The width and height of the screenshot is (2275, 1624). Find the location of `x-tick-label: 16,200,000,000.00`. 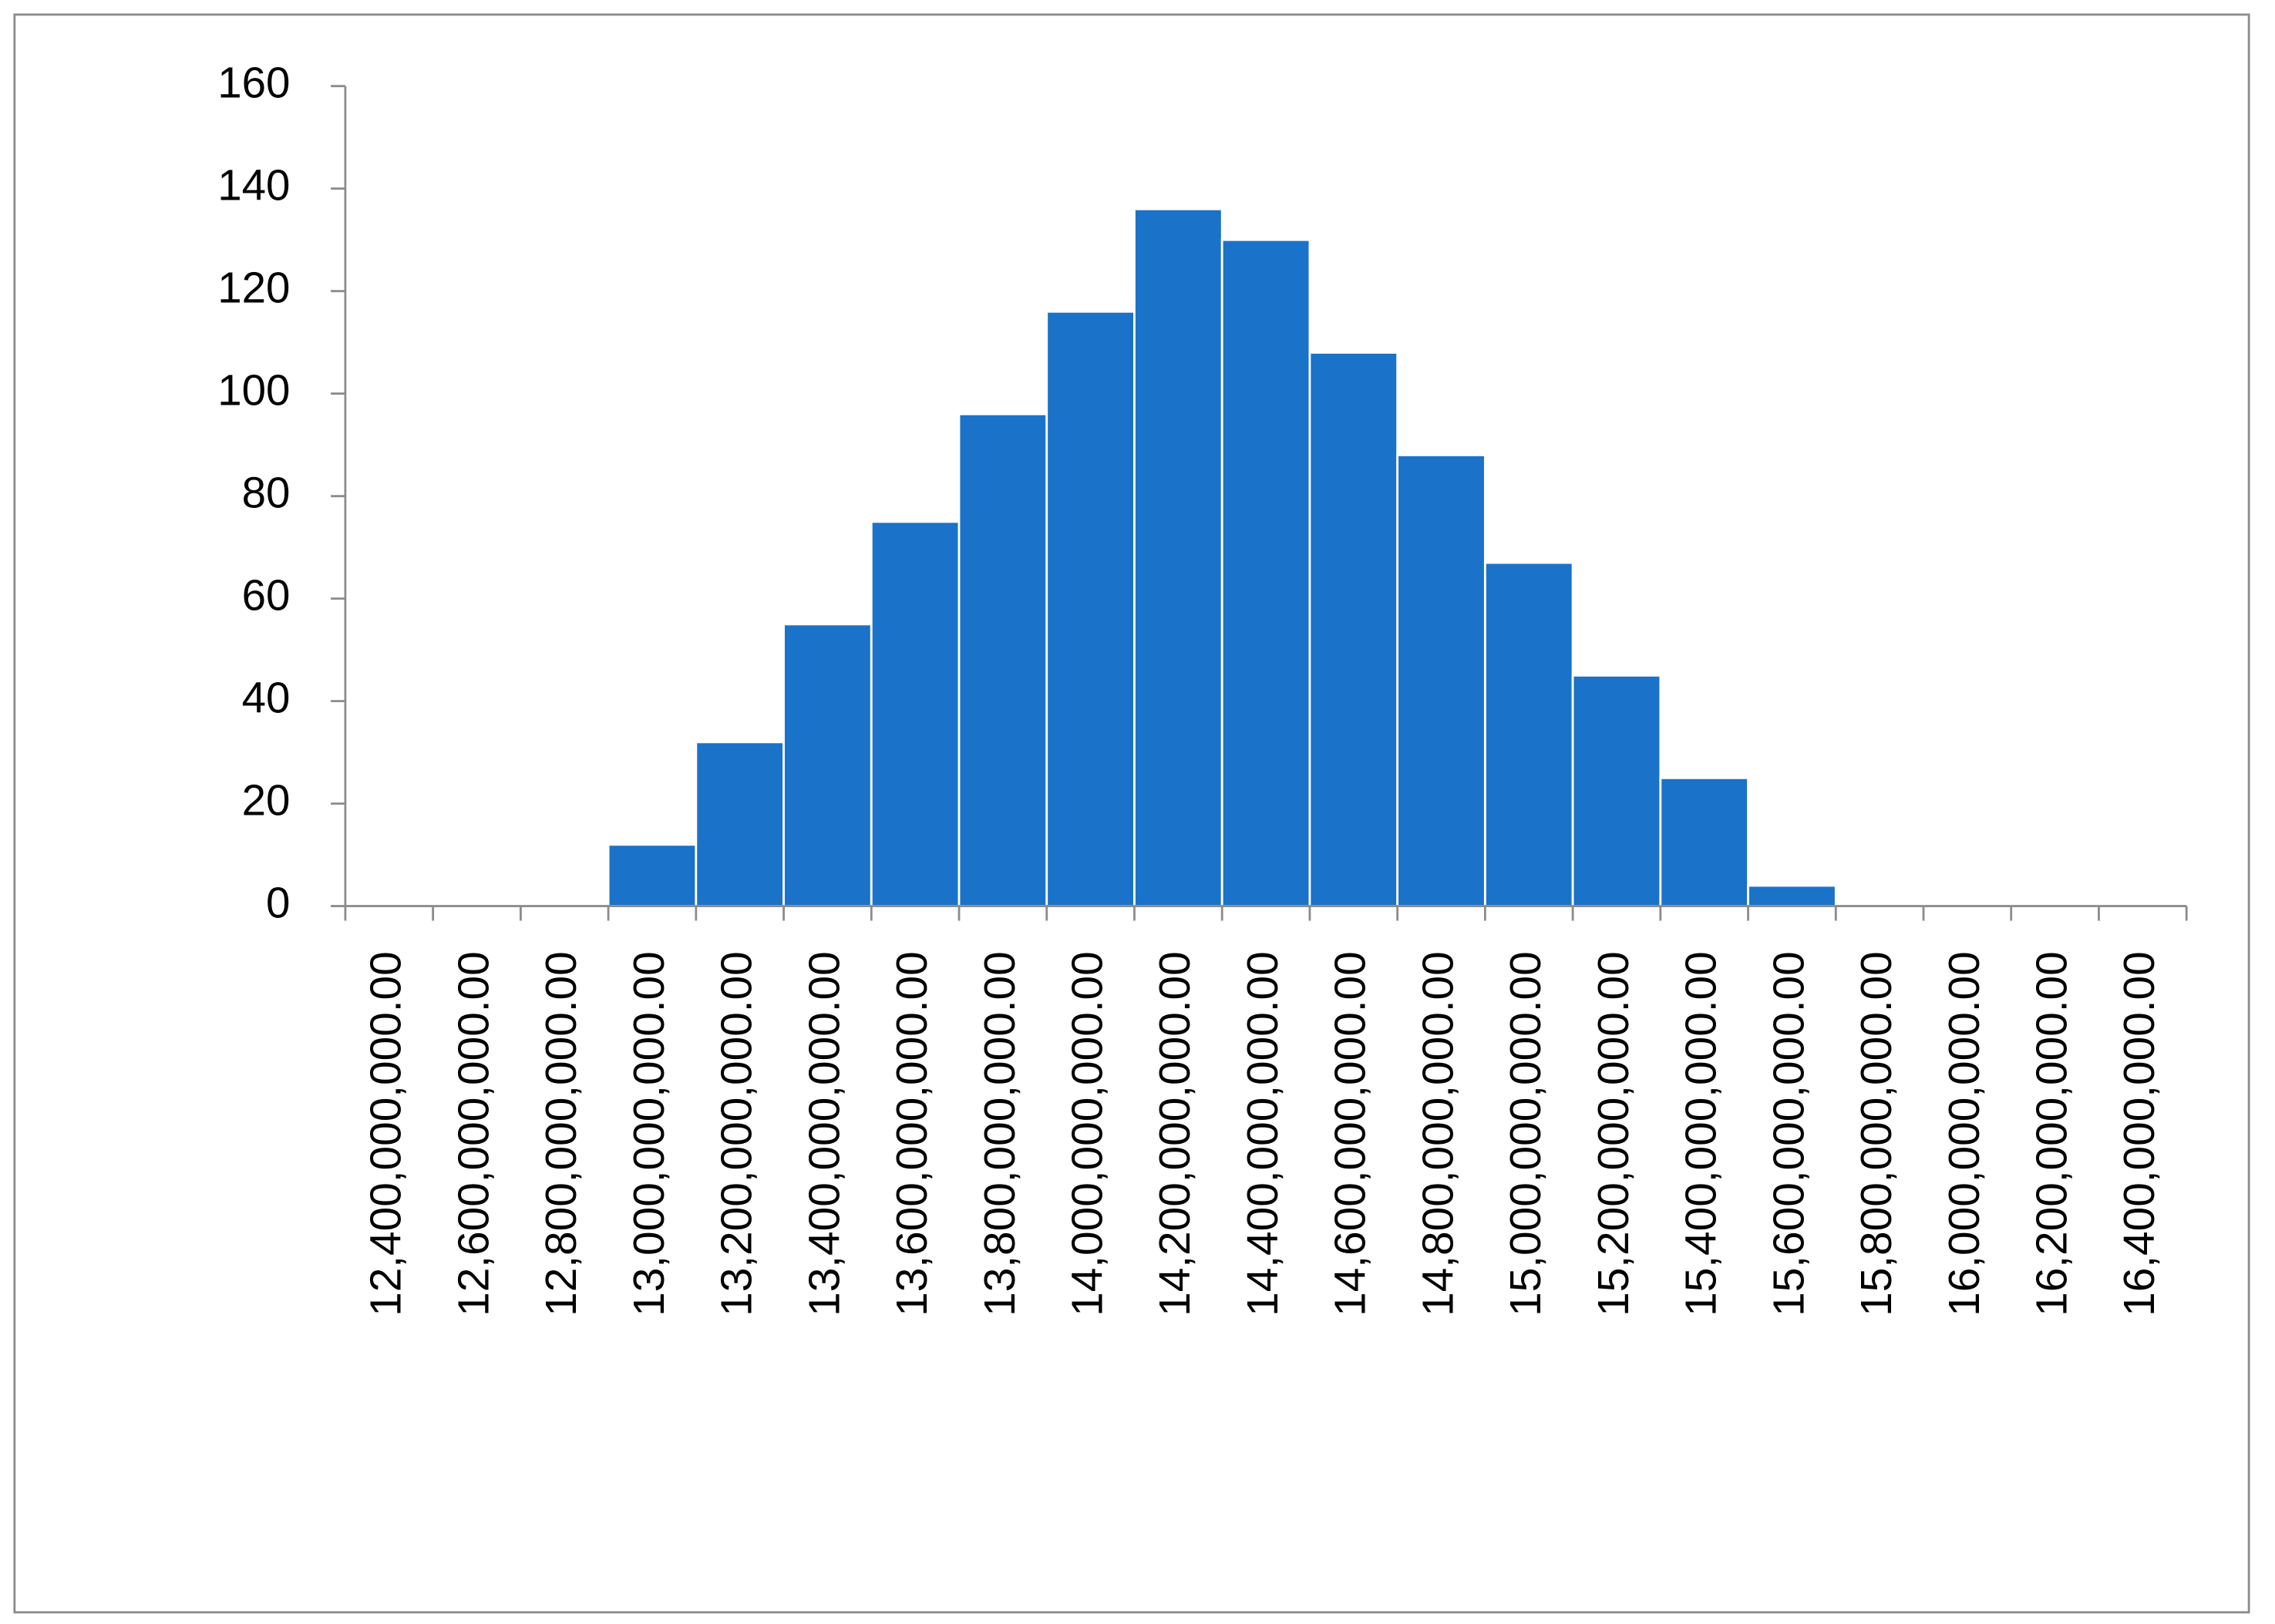

x-tick-label: 16,200,000,000.00 is located at coordinates (2052, 1133).